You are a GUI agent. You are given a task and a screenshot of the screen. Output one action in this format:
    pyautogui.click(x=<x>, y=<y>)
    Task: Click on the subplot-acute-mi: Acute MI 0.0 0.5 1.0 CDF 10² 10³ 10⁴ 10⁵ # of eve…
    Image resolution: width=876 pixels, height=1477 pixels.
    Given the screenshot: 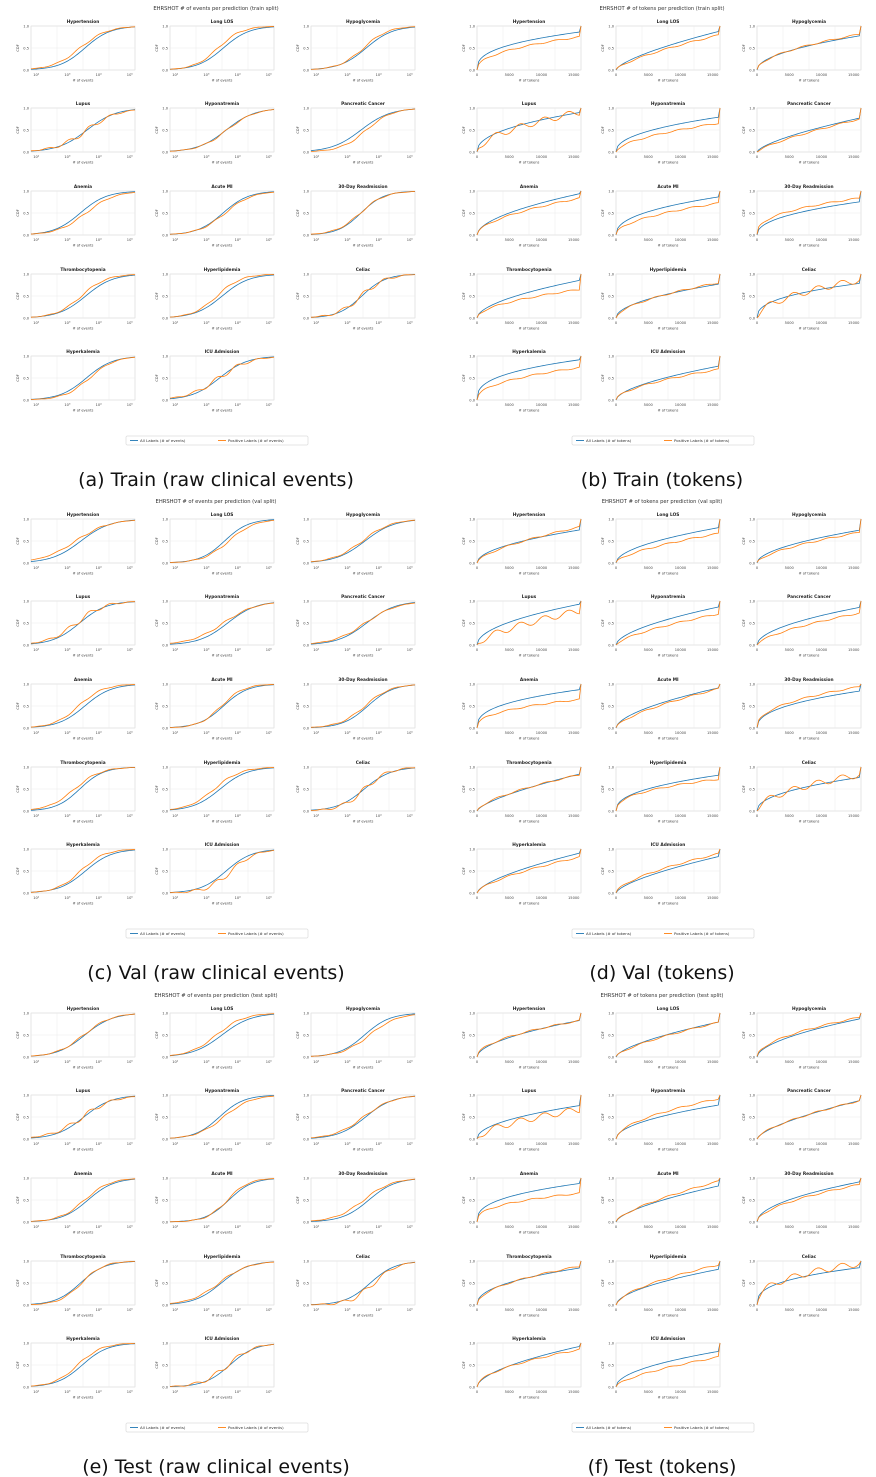 What is the action you would take?
    pyautogui.click(x=215, y=216)
    